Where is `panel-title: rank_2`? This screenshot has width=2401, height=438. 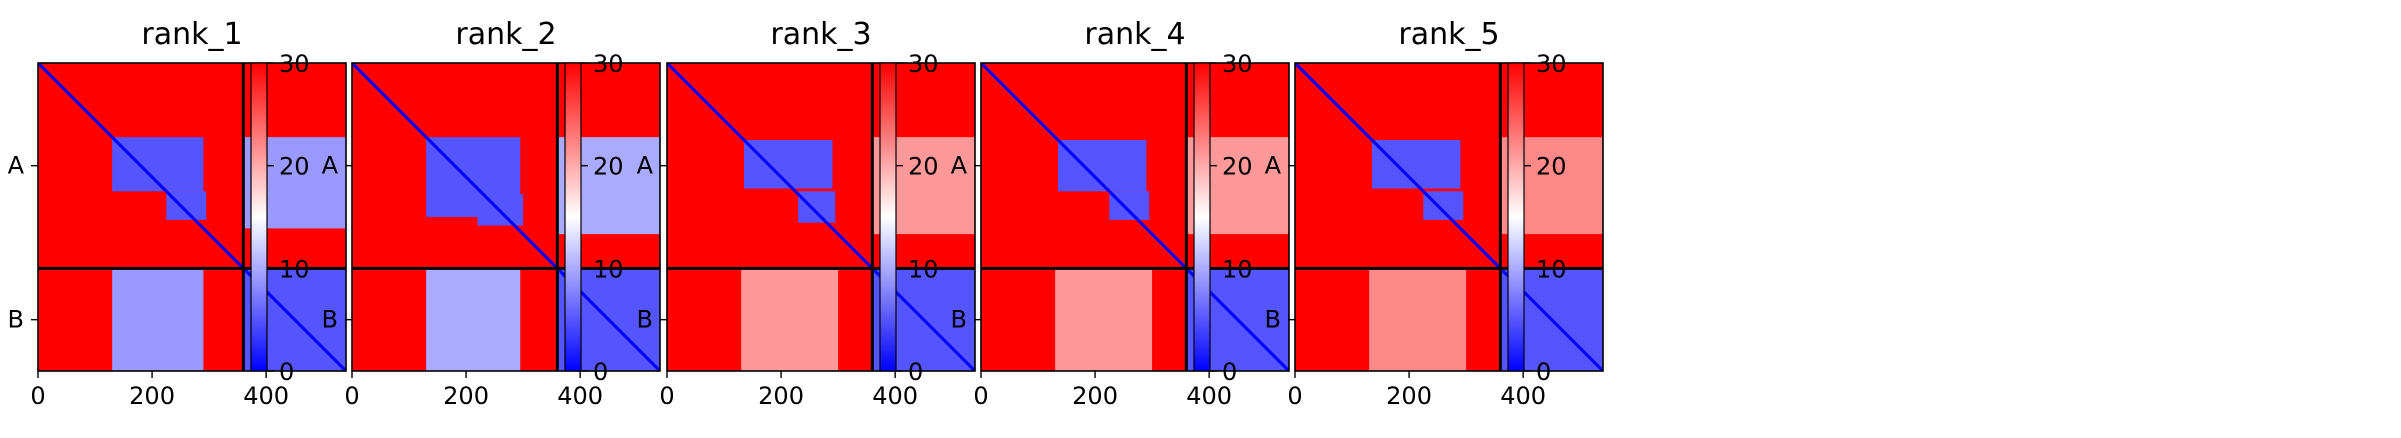
panel-title: rank_2 is located at coordinates (505, 34).